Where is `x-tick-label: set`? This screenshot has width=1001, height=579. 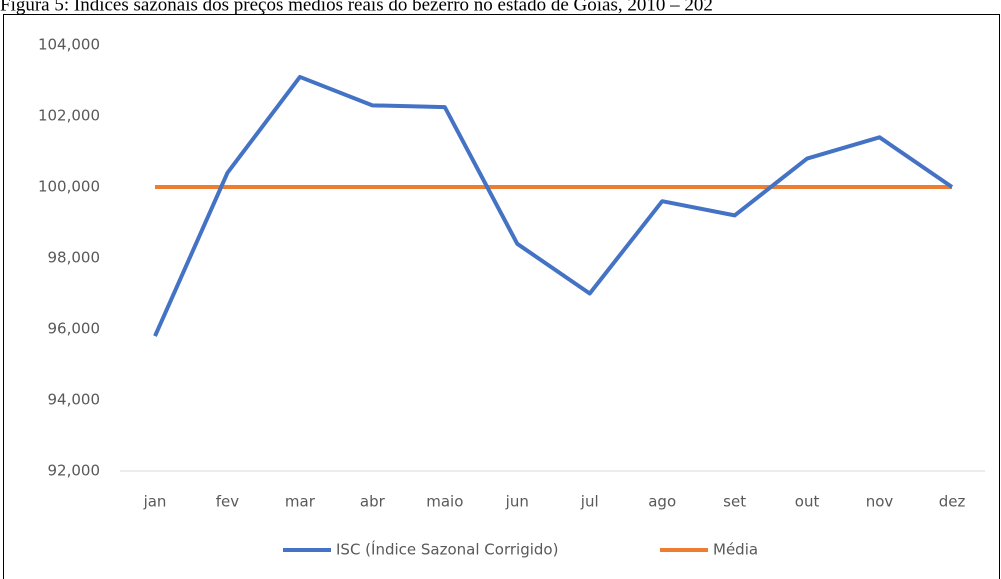
x-tick-label: set is located at coordinates (734, 502).